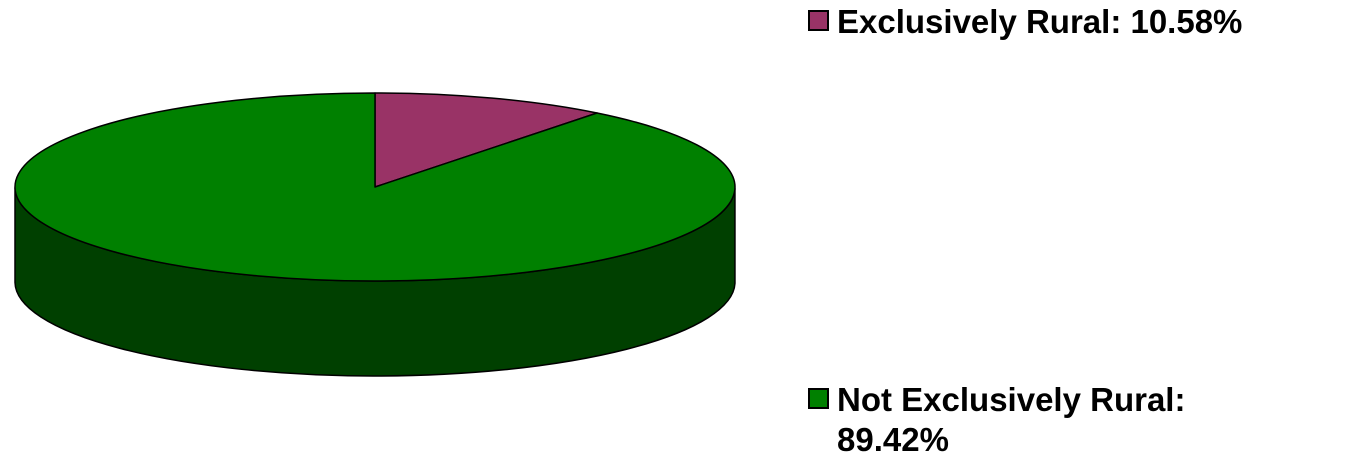 The height and width of the screenshot is (460, 1366). Describe the element at coordinates (893, 439) in the screenshot. I see `legend-label-line: 89.42%` at that location.